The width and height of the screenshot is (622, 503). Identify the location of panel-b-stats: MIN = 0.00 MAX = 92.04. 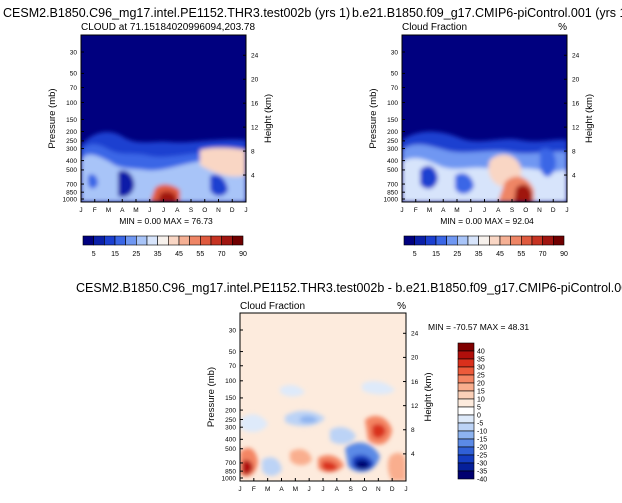
(487, 221).